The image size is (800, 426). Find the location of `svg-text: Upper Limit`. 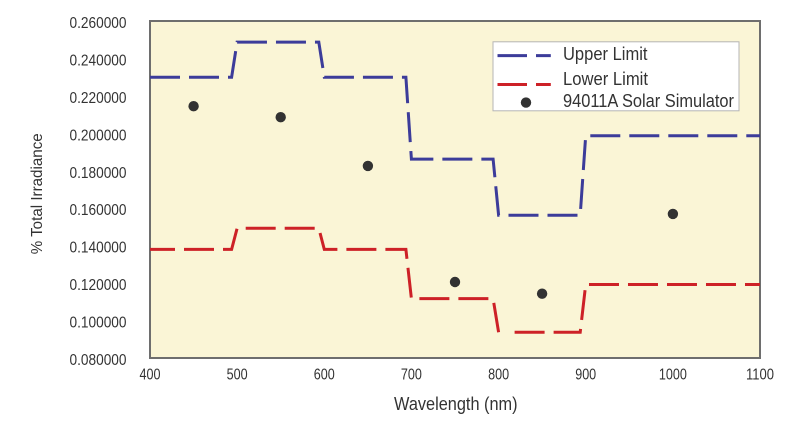

svg-text: Upper Limit is located at coordinates (605, 53).